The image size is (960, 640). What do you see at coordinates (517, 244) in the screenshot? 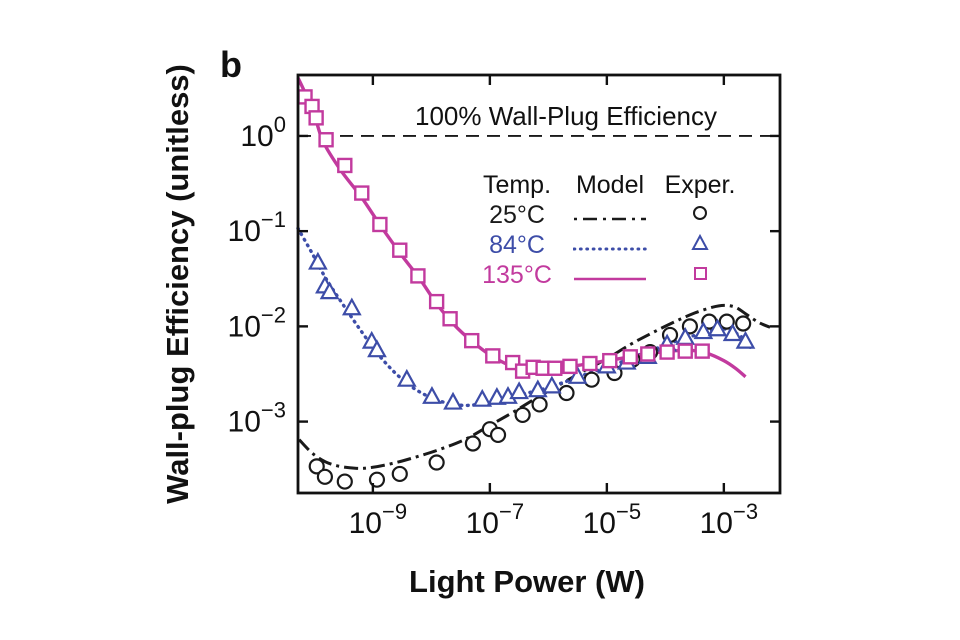
I see `legend-temp-84c: 84°C` at bounding box center [517, 244].